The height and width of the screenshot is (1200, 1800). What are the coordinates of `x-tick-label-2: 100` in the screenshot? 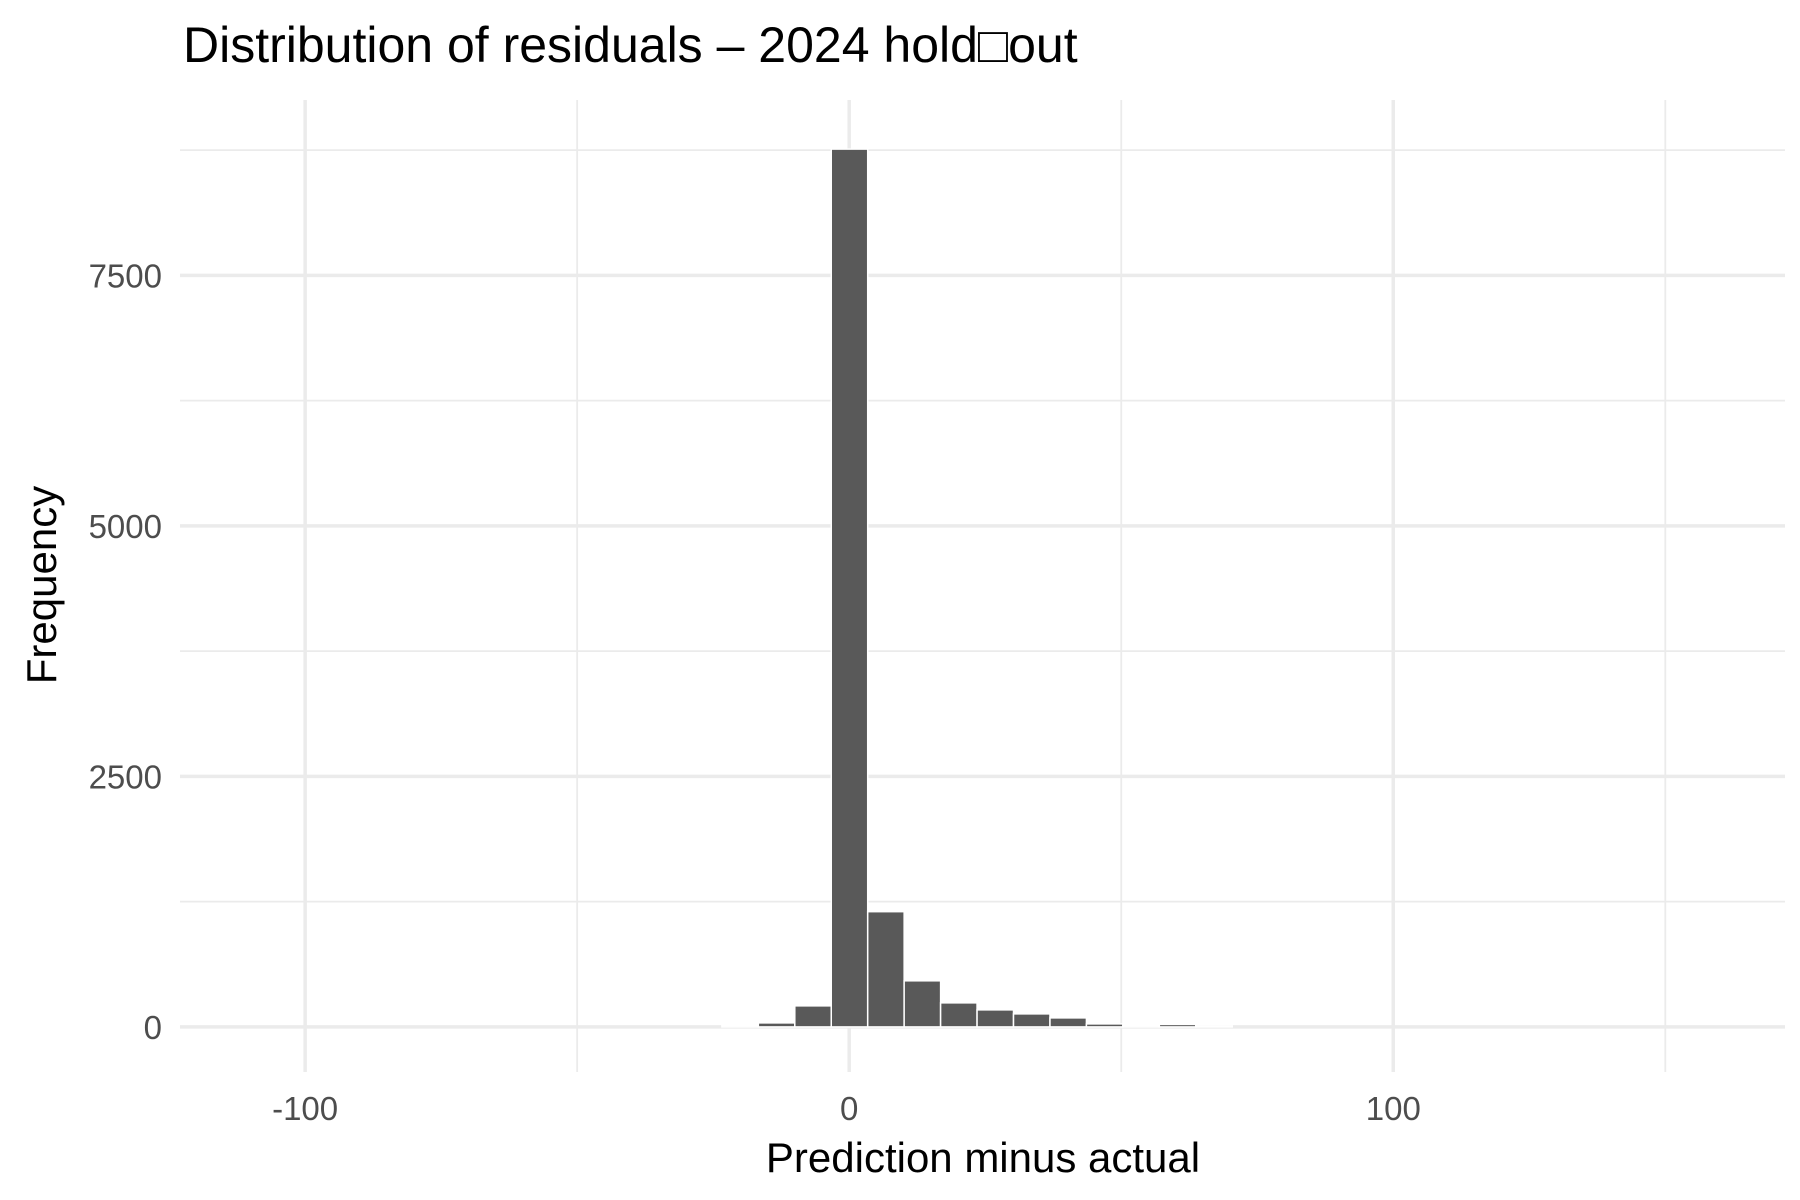 It's located at (1393, 1108).